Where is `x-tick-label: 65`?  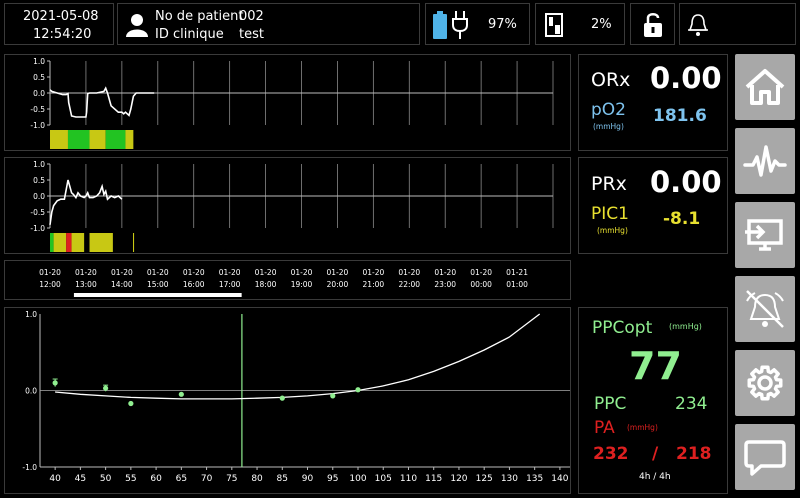
x-tick-label: 65 is located at coordinates (181, 479).